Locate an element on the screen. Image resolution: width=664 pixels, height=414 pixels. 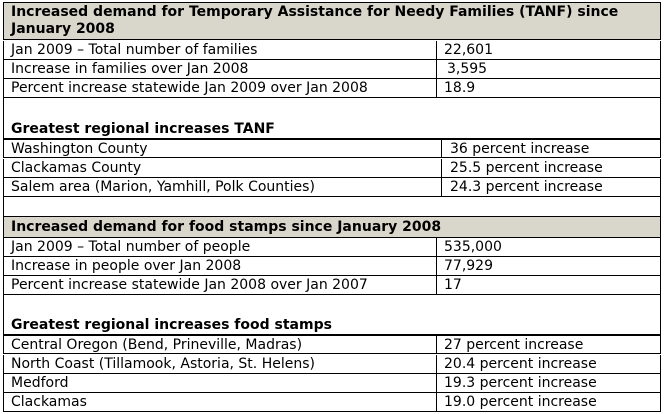
row-label: Washington County is located at coordinates (79, 149).